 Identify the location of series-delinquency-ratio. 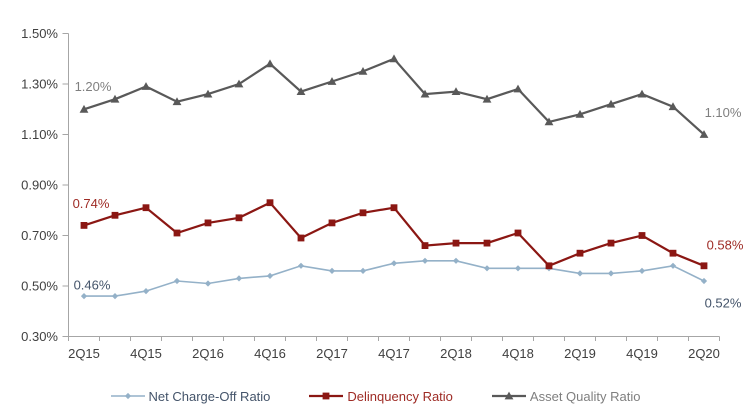
(394, 234).